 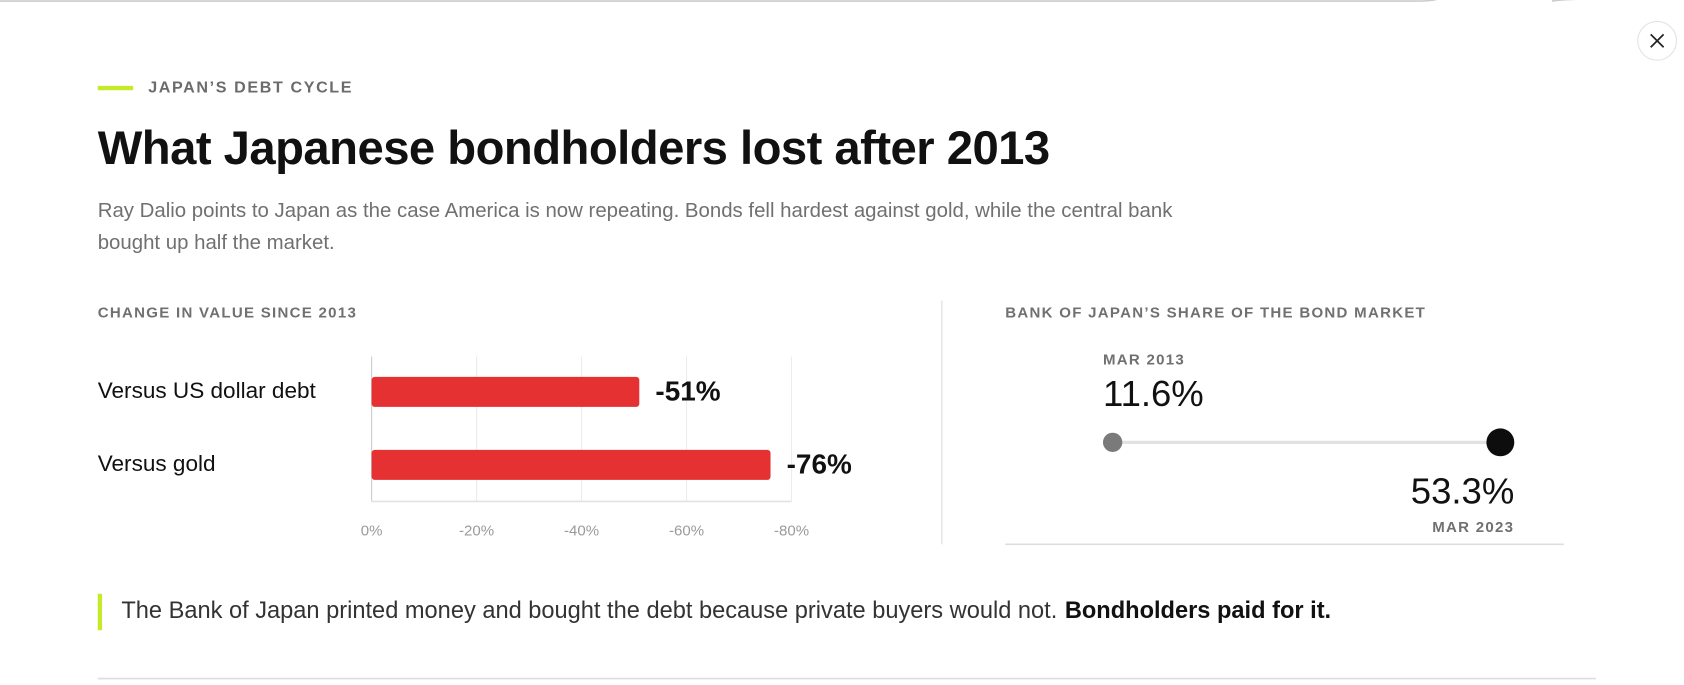 I want to click on category-label: Versus gold, so click(x=157, y=463).